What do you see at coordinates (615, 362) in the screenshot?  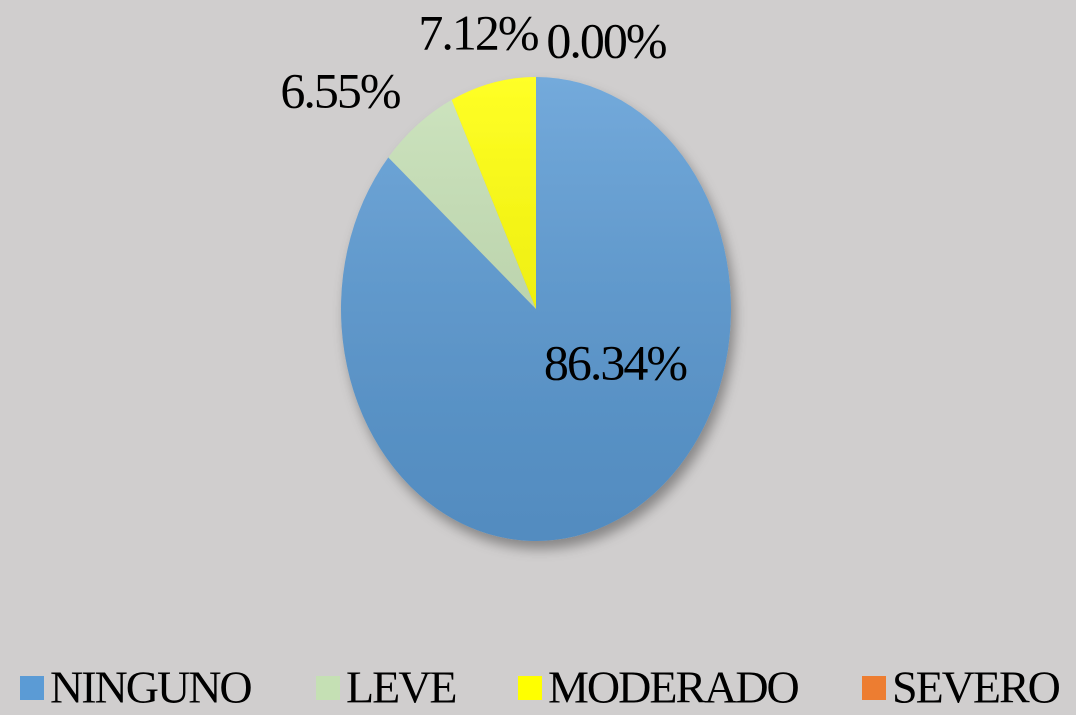 I see `data-label: 86.34%` at bounding box center [615, 362].